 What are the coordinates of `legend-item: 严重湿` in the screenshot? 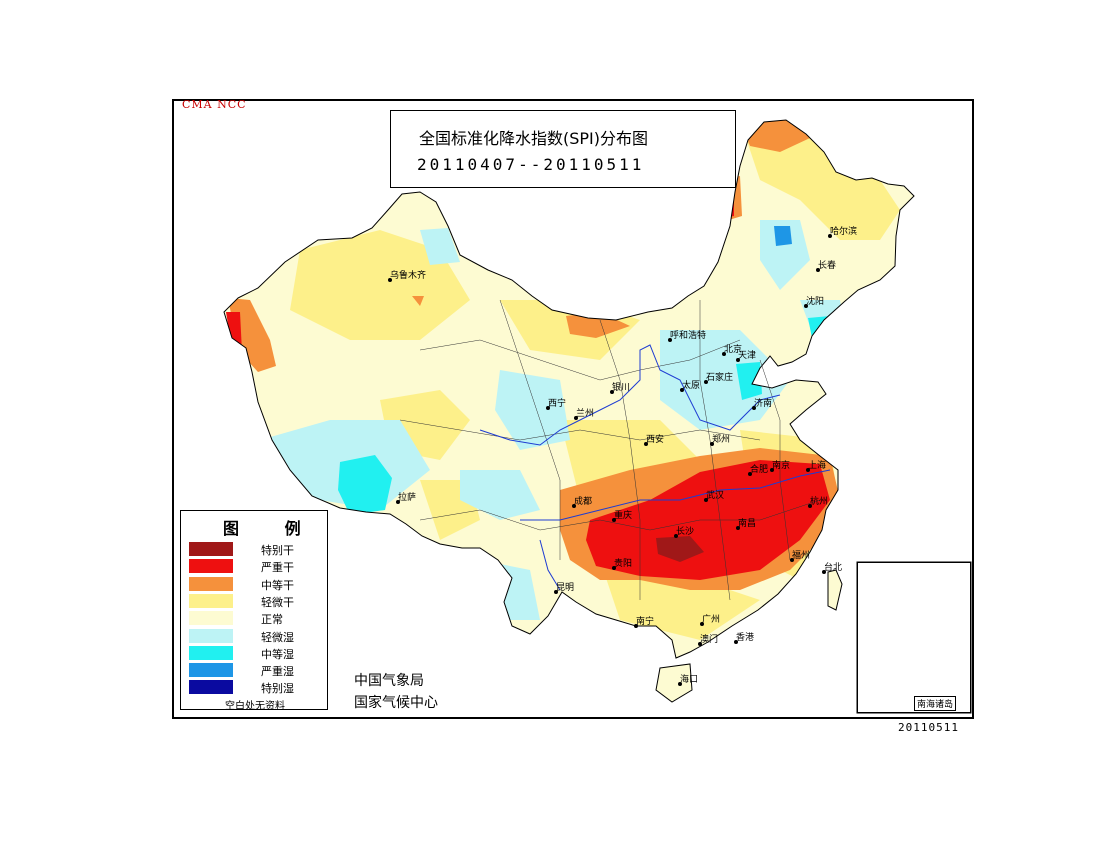 It's located at (256, 670).